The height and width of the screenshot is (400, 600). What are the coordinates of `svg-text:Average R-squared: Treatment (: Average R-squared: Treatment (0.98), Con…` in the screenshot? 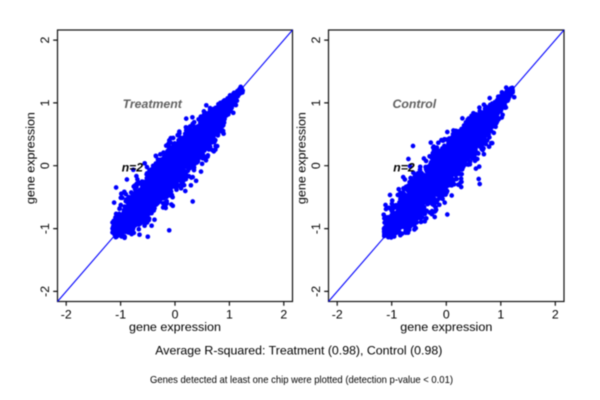 It's located at (298, 350).